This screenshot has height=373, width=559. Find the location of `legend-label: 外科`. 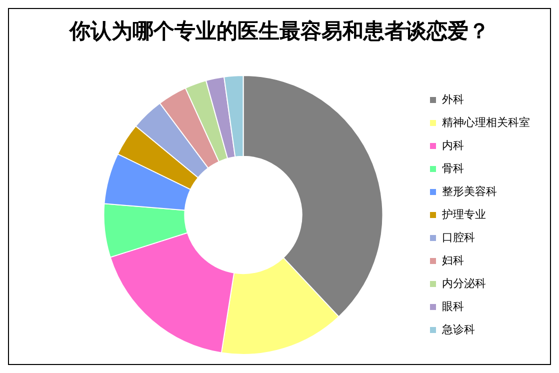

legend-label: 外科 is located at coordinates (453, 99).